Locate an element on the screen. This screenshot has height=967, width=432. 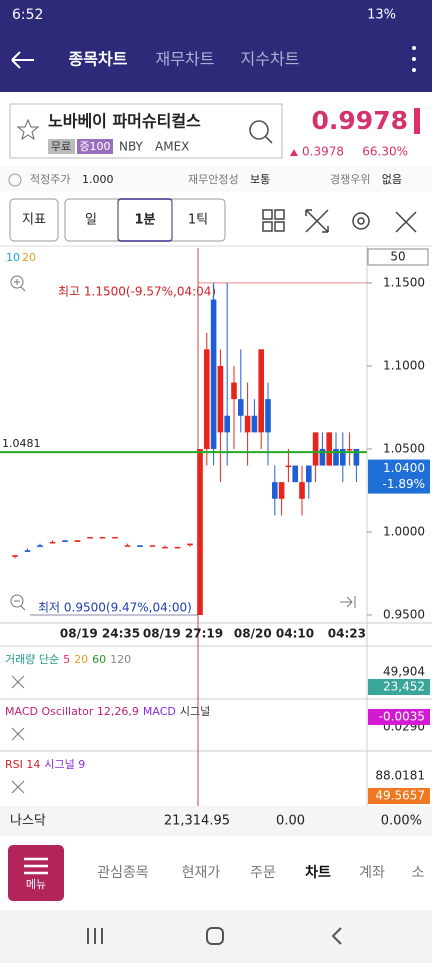
home-button is located at coordinates (215, 936).